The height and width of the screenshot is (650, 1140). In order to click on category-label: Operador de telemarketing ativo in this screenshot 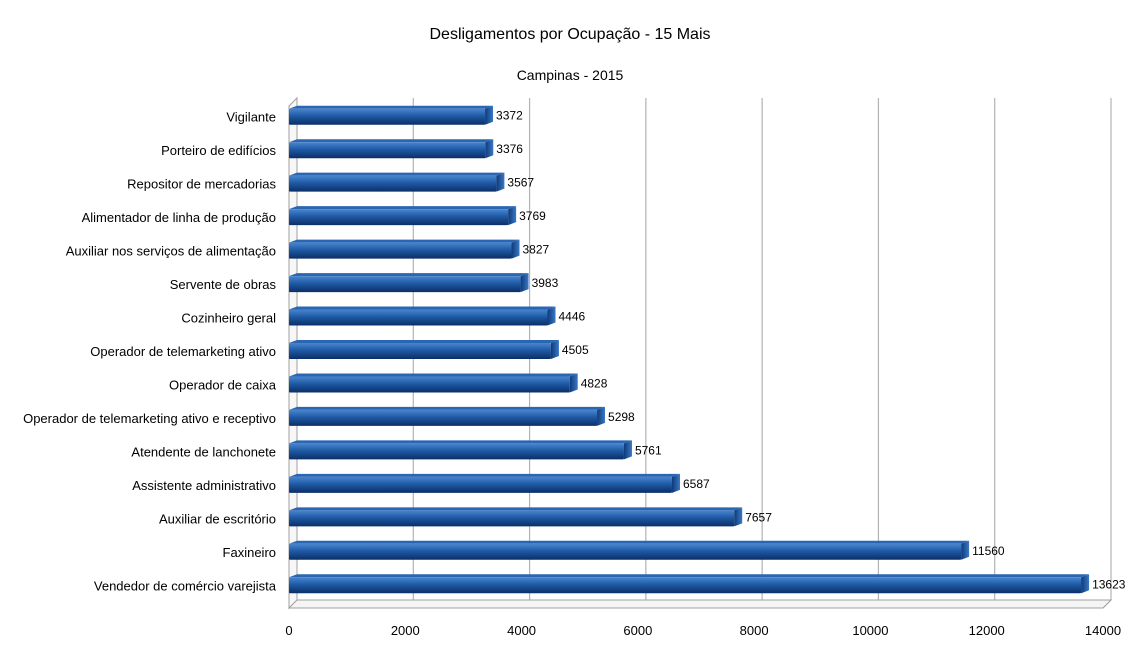, I will do `click(183, 351)`.